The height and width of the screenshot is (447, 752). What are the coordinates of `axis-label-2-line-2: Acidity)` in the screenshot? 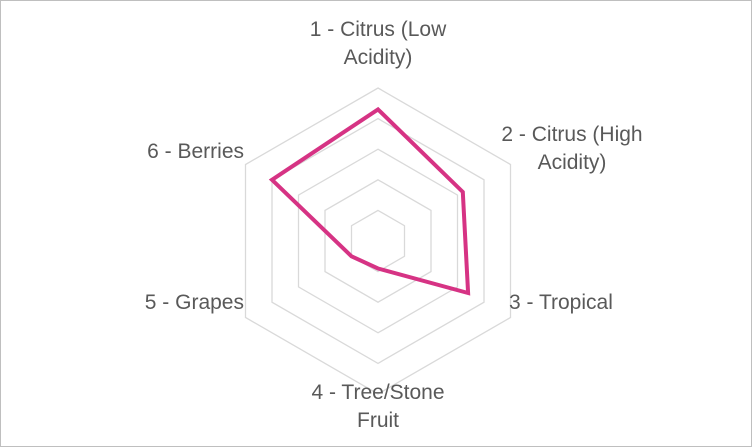 It's located at (572, 162).